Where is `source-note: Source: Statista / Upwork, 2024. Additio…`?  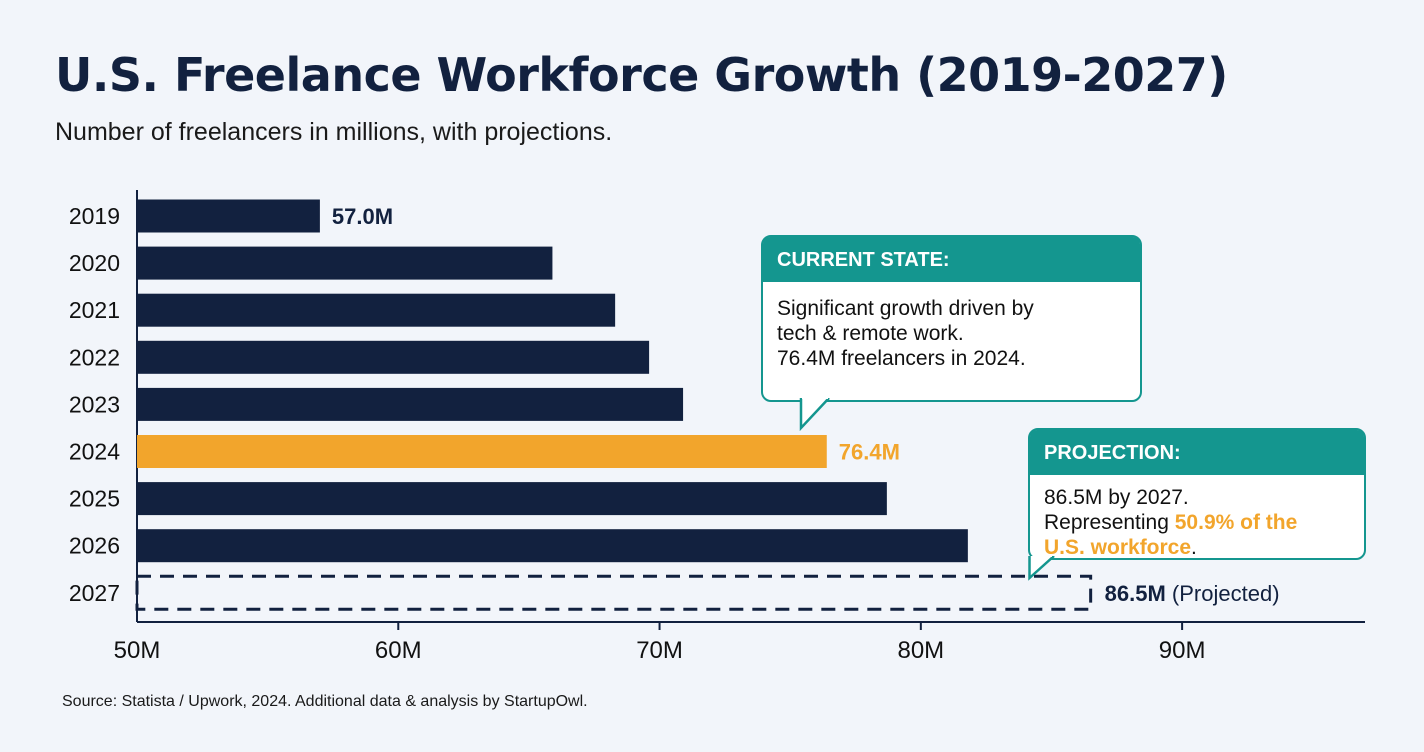 source-note: Source: Statista / Upwork, 2024. Additio… is located at coordinates (325, 701).